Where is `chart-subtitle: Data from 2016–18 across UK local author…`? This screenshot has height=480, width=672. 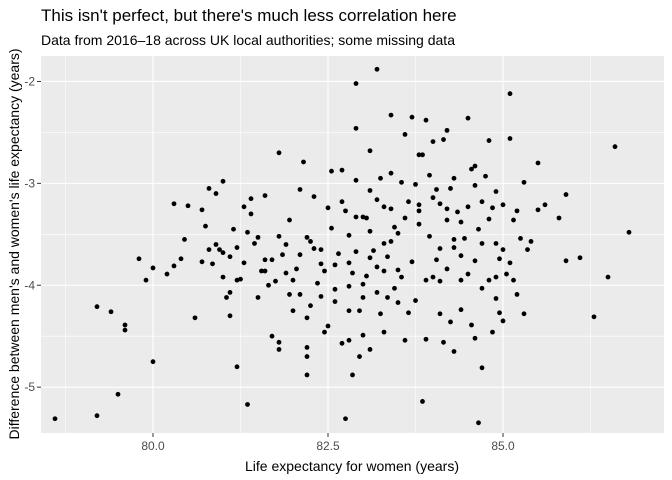 chart-subtitle: Data from 2016–18 across UK local author… is located at coordinates (248, 40).